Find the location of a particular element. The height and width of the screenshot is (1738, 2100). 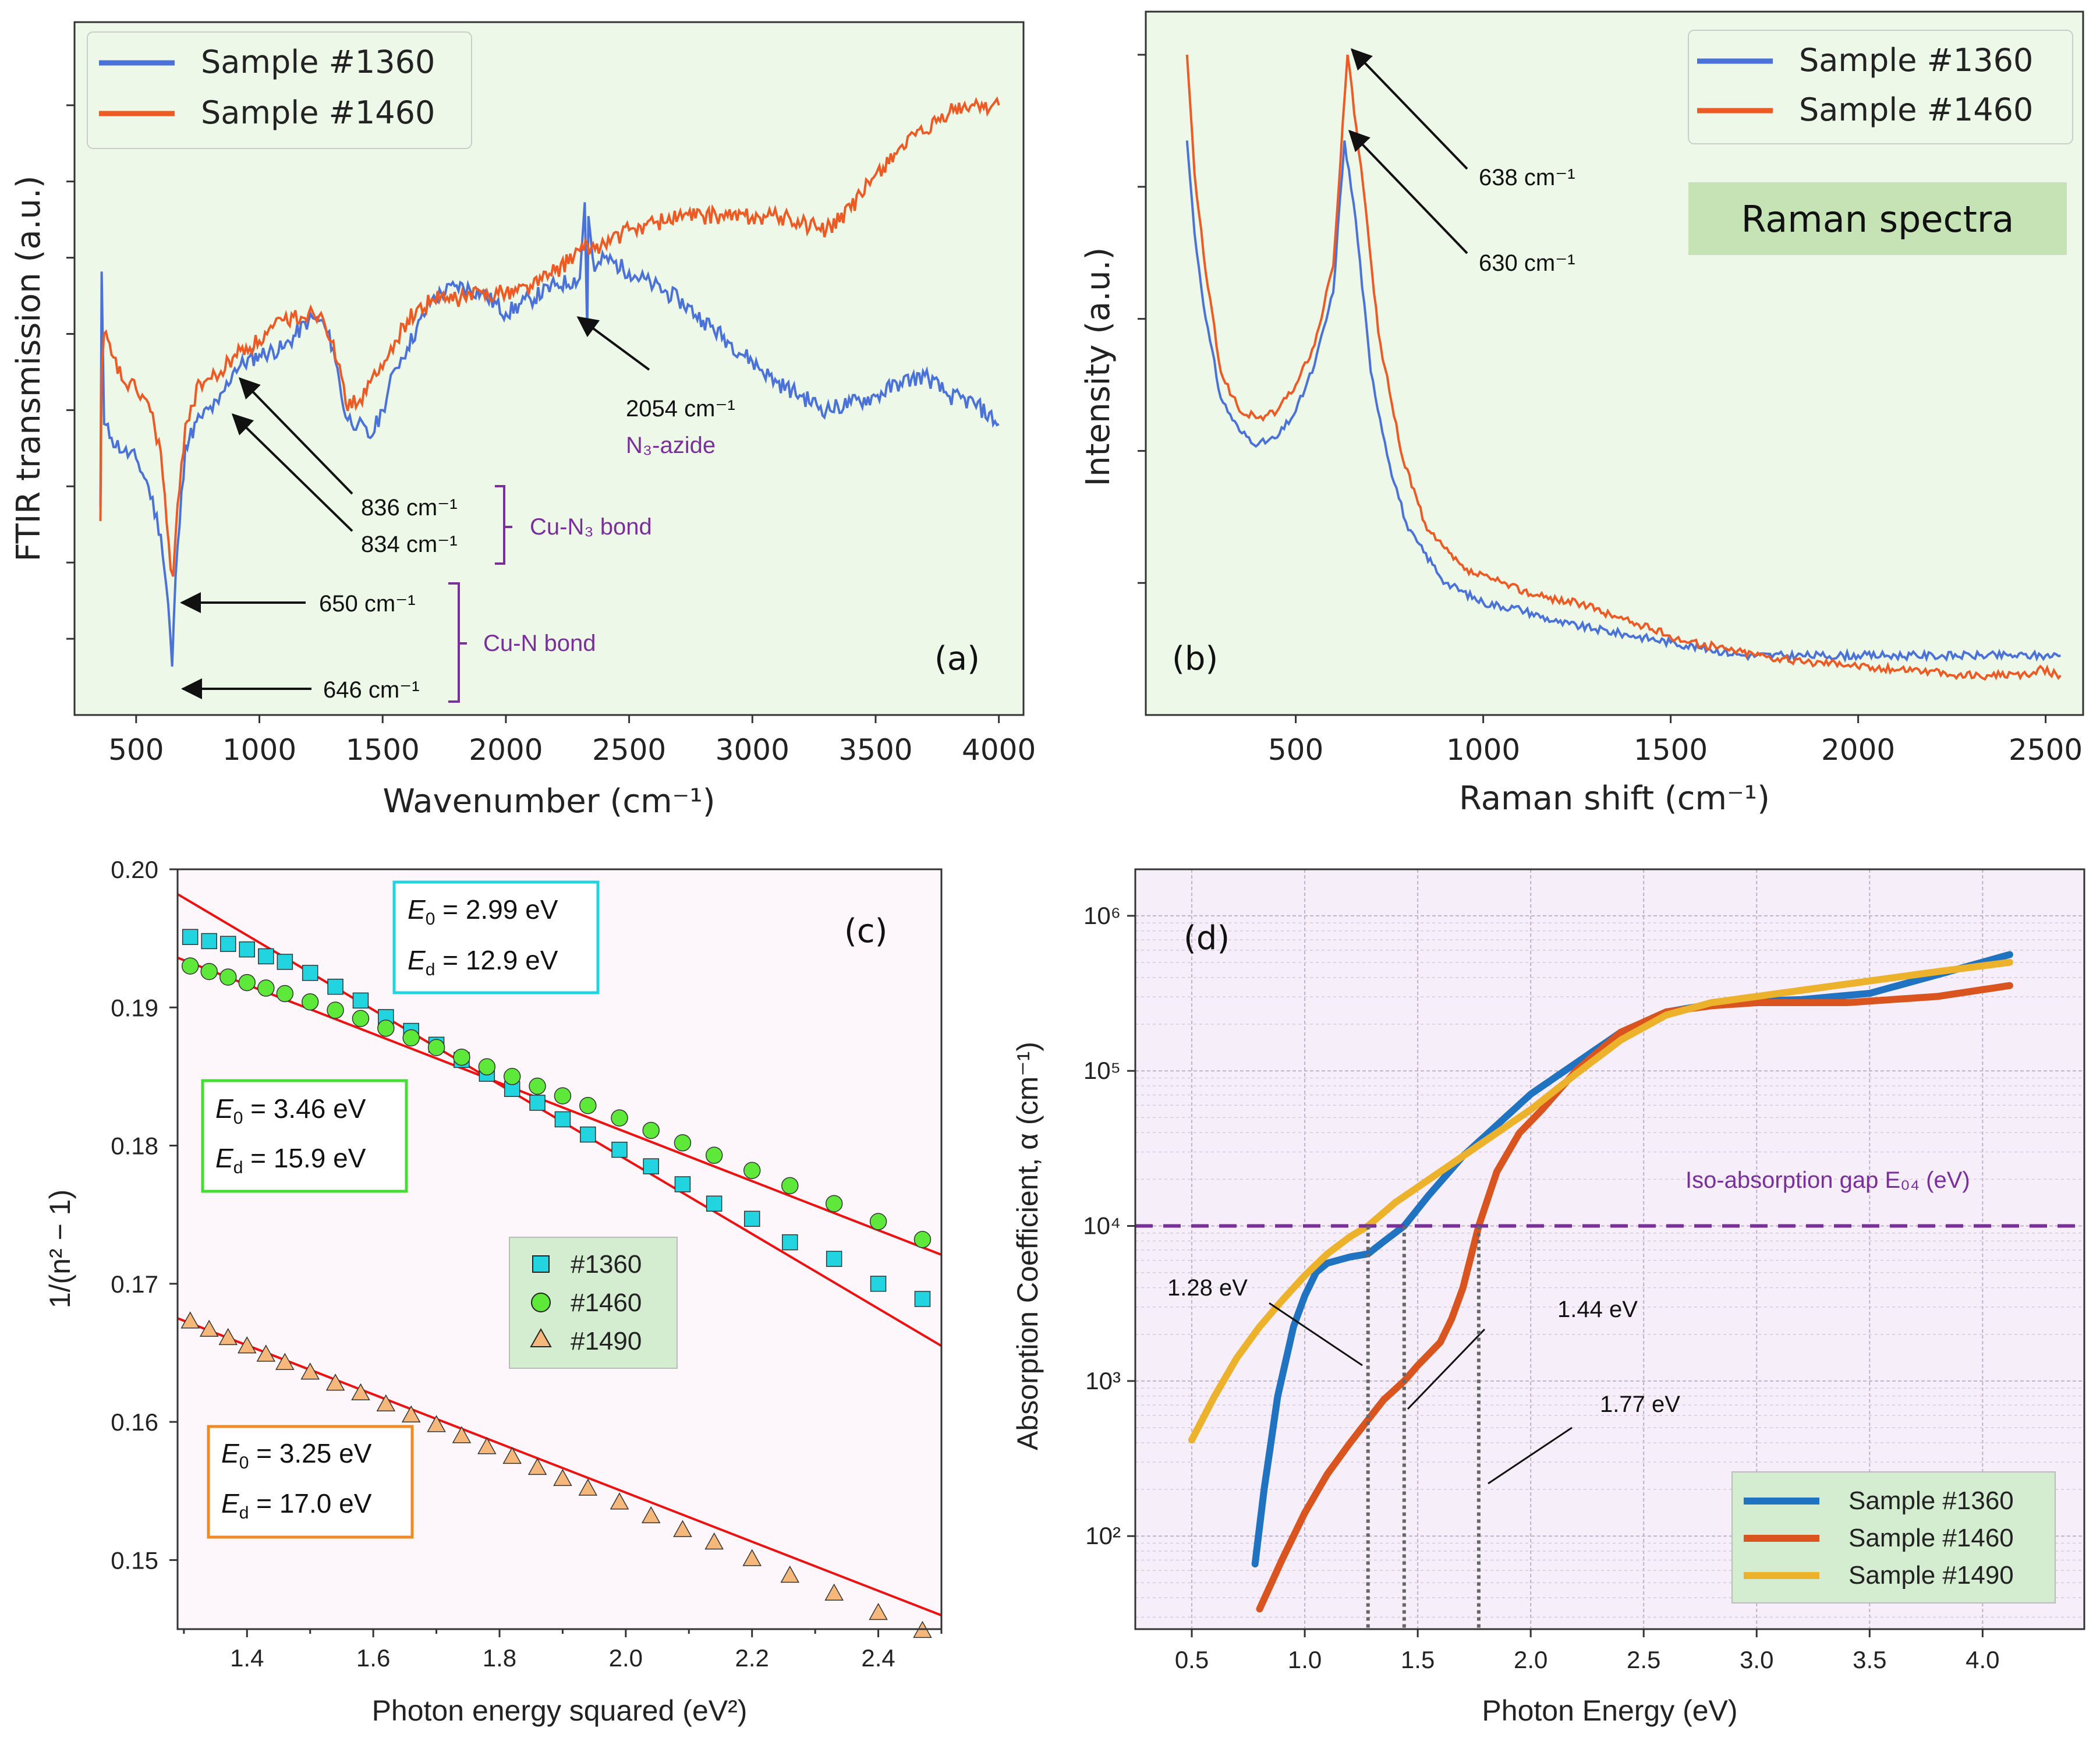

x-tick-label: 1.6 is located at coordinates (373, 1658).